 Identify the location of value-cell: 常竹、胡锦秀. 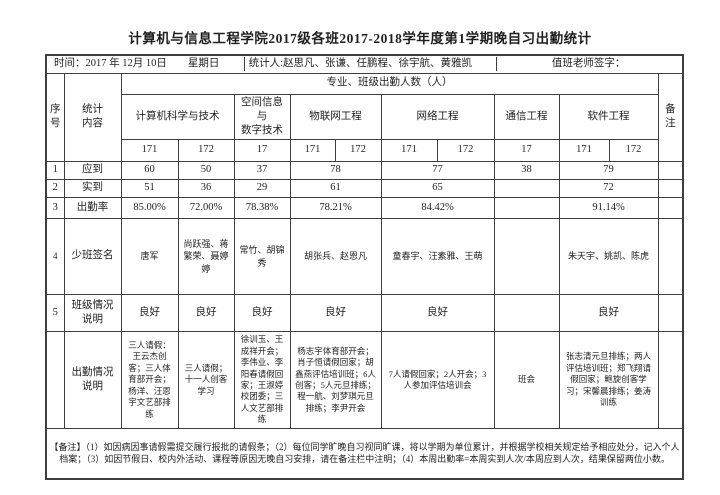
(262, 257).